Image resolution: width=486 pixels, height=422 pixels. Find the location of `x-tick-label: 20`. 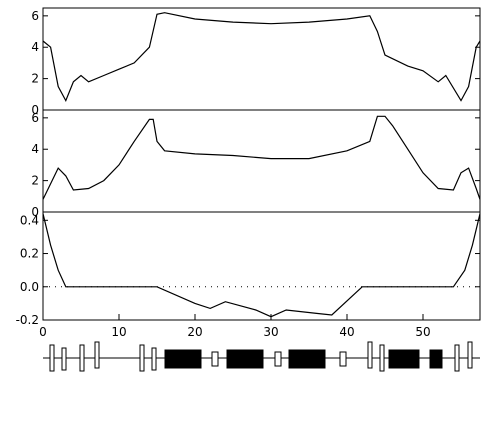

x-tick-label: 20 is located at coordinates (194, 332).